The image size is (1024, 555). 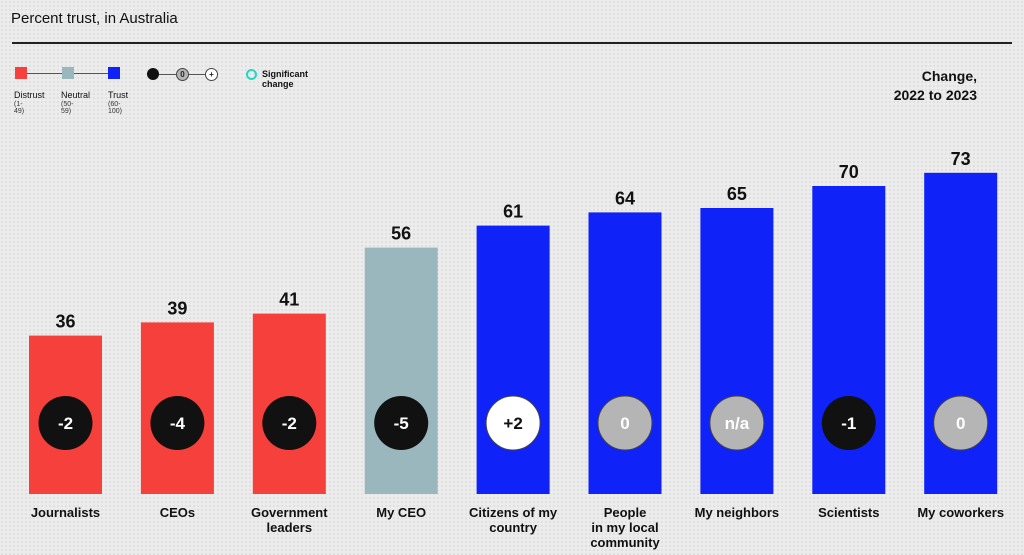 I want to click on legend-label-neutral: Neutral, so click(x=76, y=95).